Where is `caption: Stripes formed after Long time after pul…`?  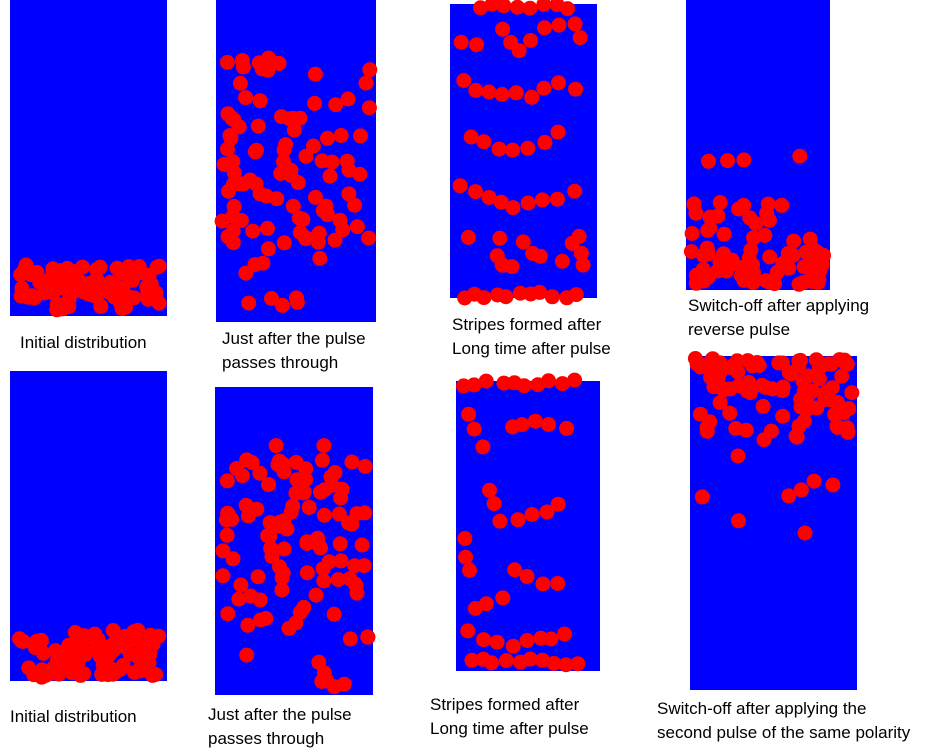
caption: Stripes formed after Long time after pul… is located at coordinates (531, 337).